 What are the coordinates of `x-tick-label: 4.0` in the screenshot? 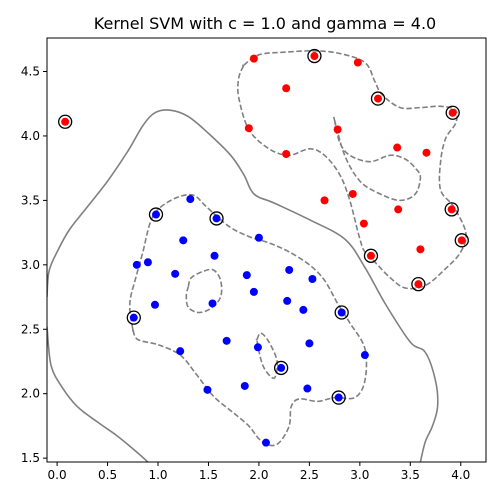 It's located at (460, 475).